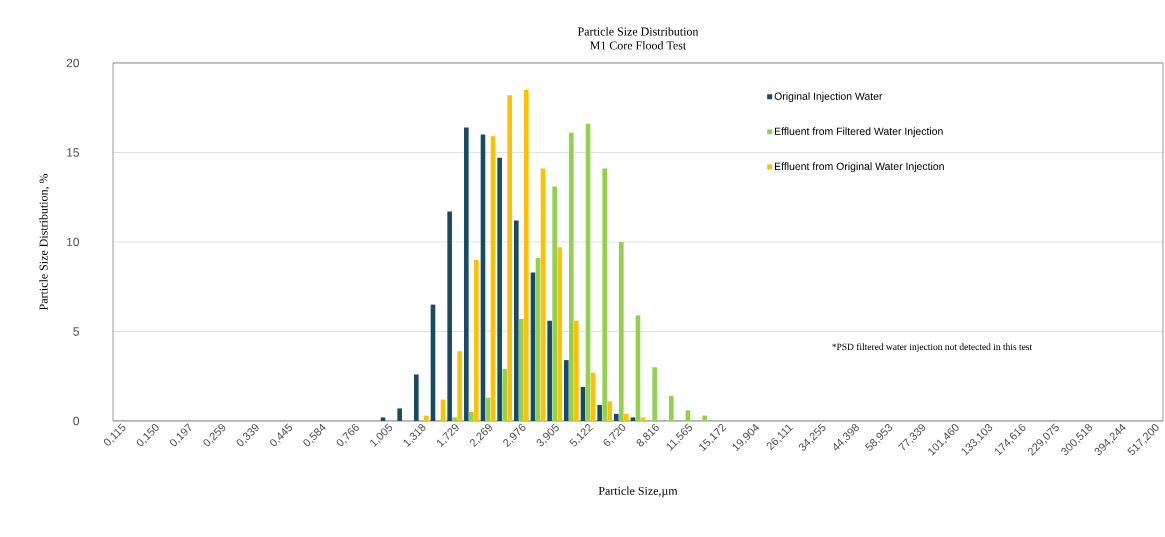  What do you see at coordinates (73, 152) in the screenshot?
I see `y-tick-label: 15` at bounding box center [73, 152].